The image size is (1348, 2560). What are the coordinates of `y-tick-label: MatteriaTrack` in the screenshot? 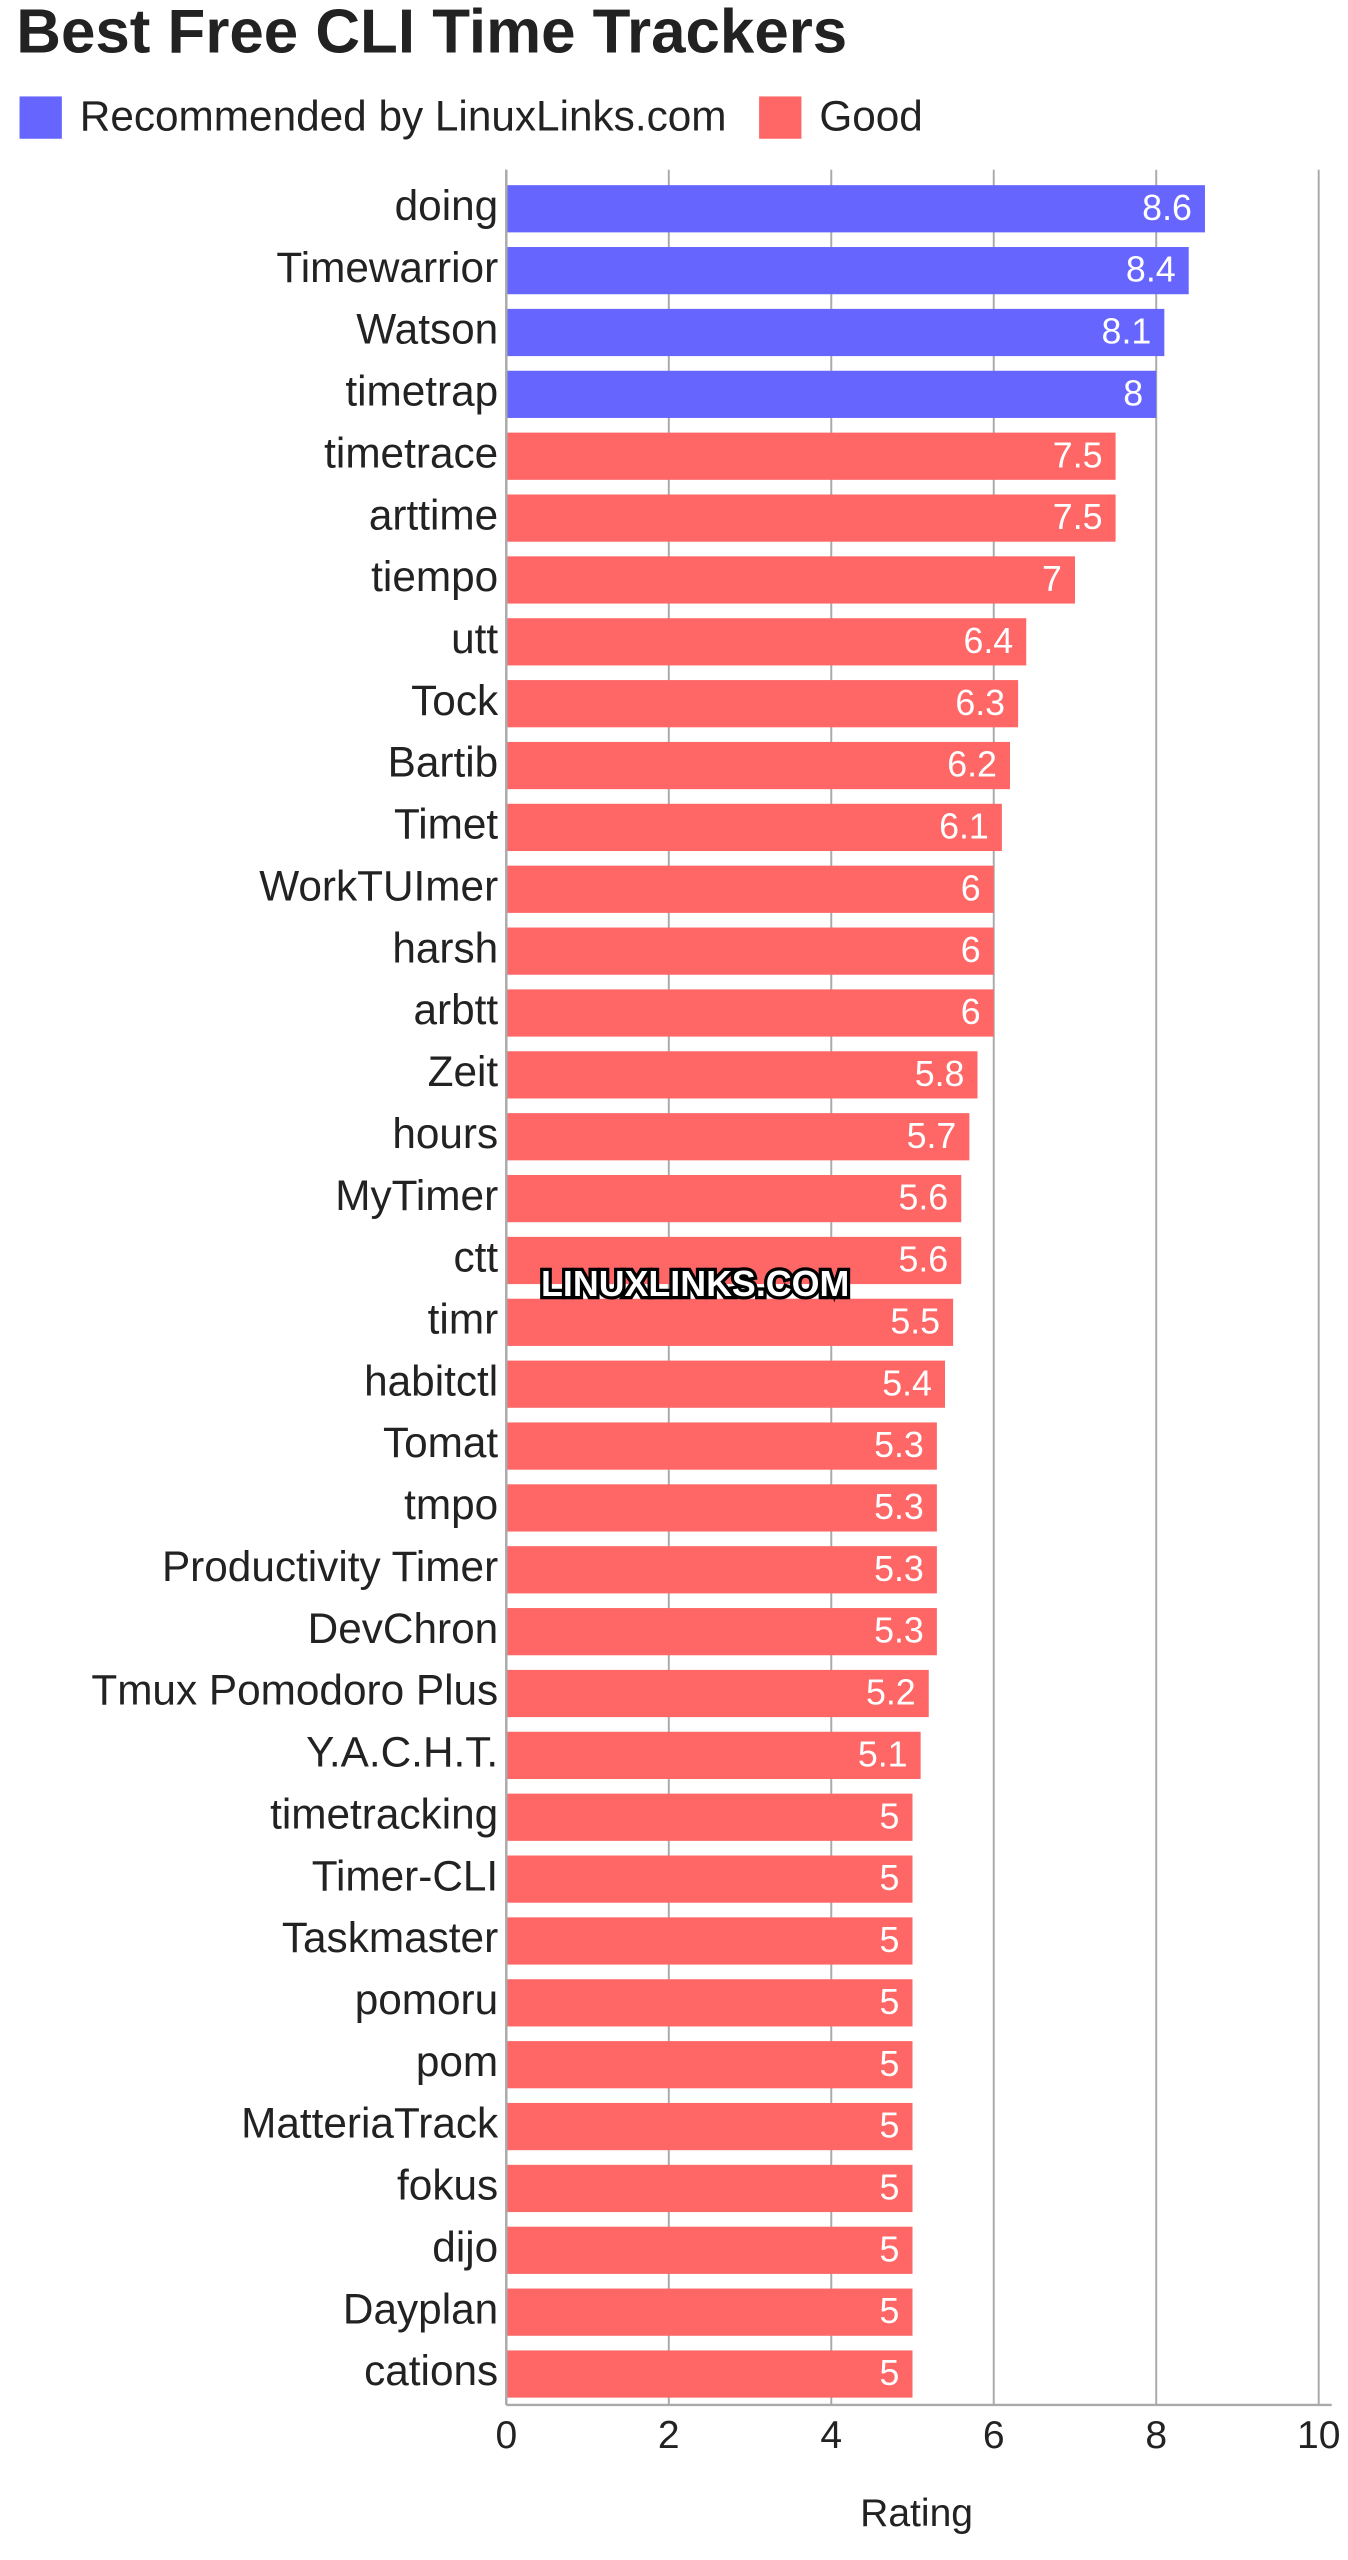 It's located at (370, 2123).